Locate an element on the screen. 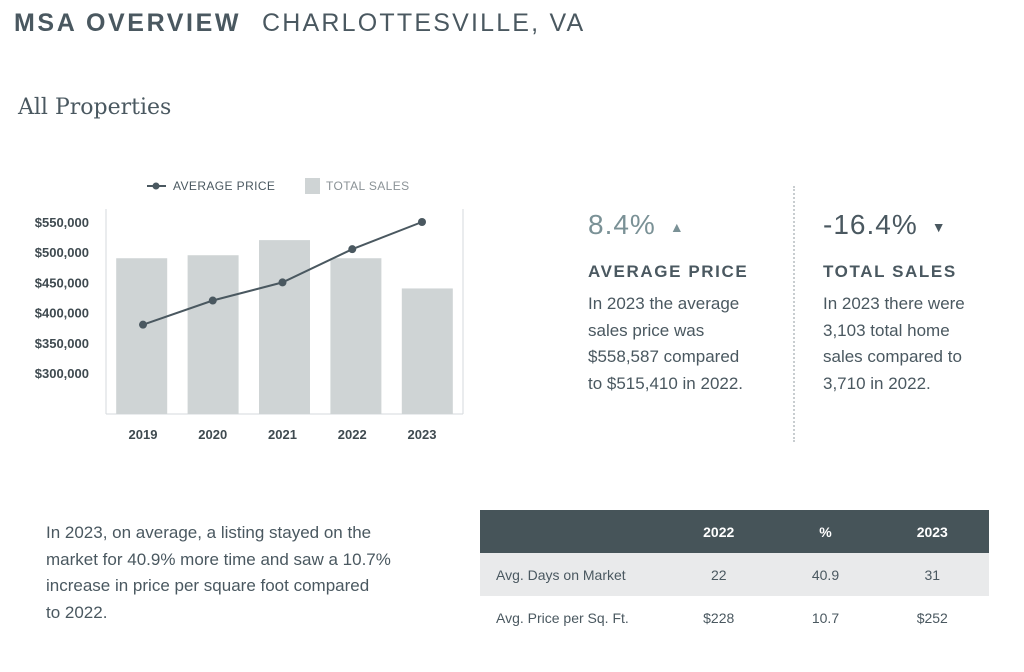  table-row: Avg. Days on Market 22 40.9 31 is located at coordinates (734, 574).